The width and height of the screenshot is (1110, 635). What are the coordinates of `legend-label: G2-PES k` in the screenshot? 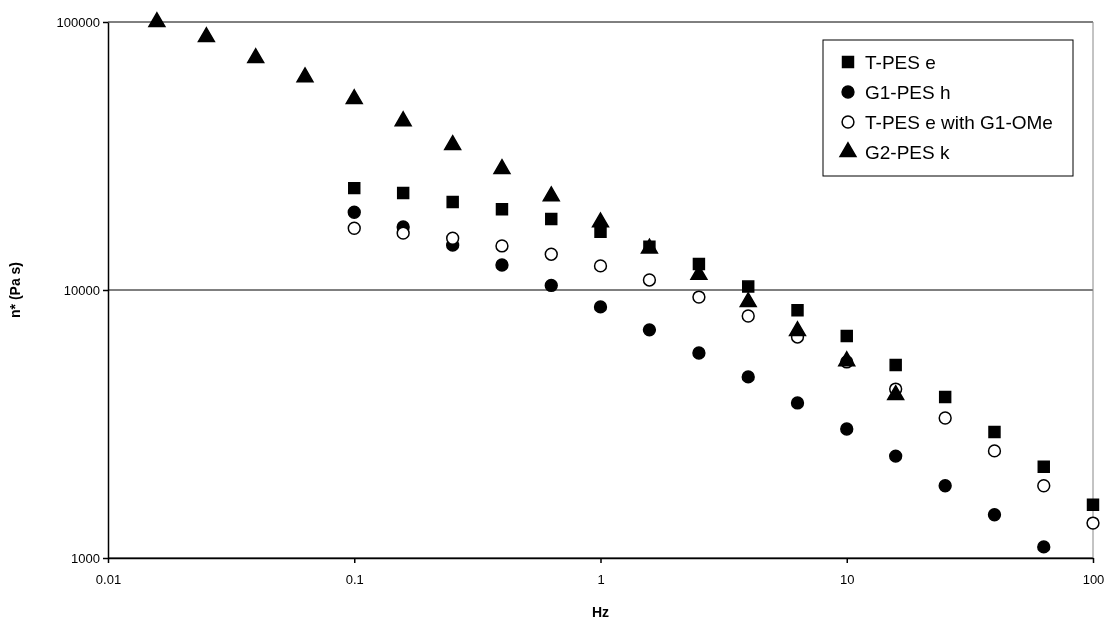 It's located at (907, 152).